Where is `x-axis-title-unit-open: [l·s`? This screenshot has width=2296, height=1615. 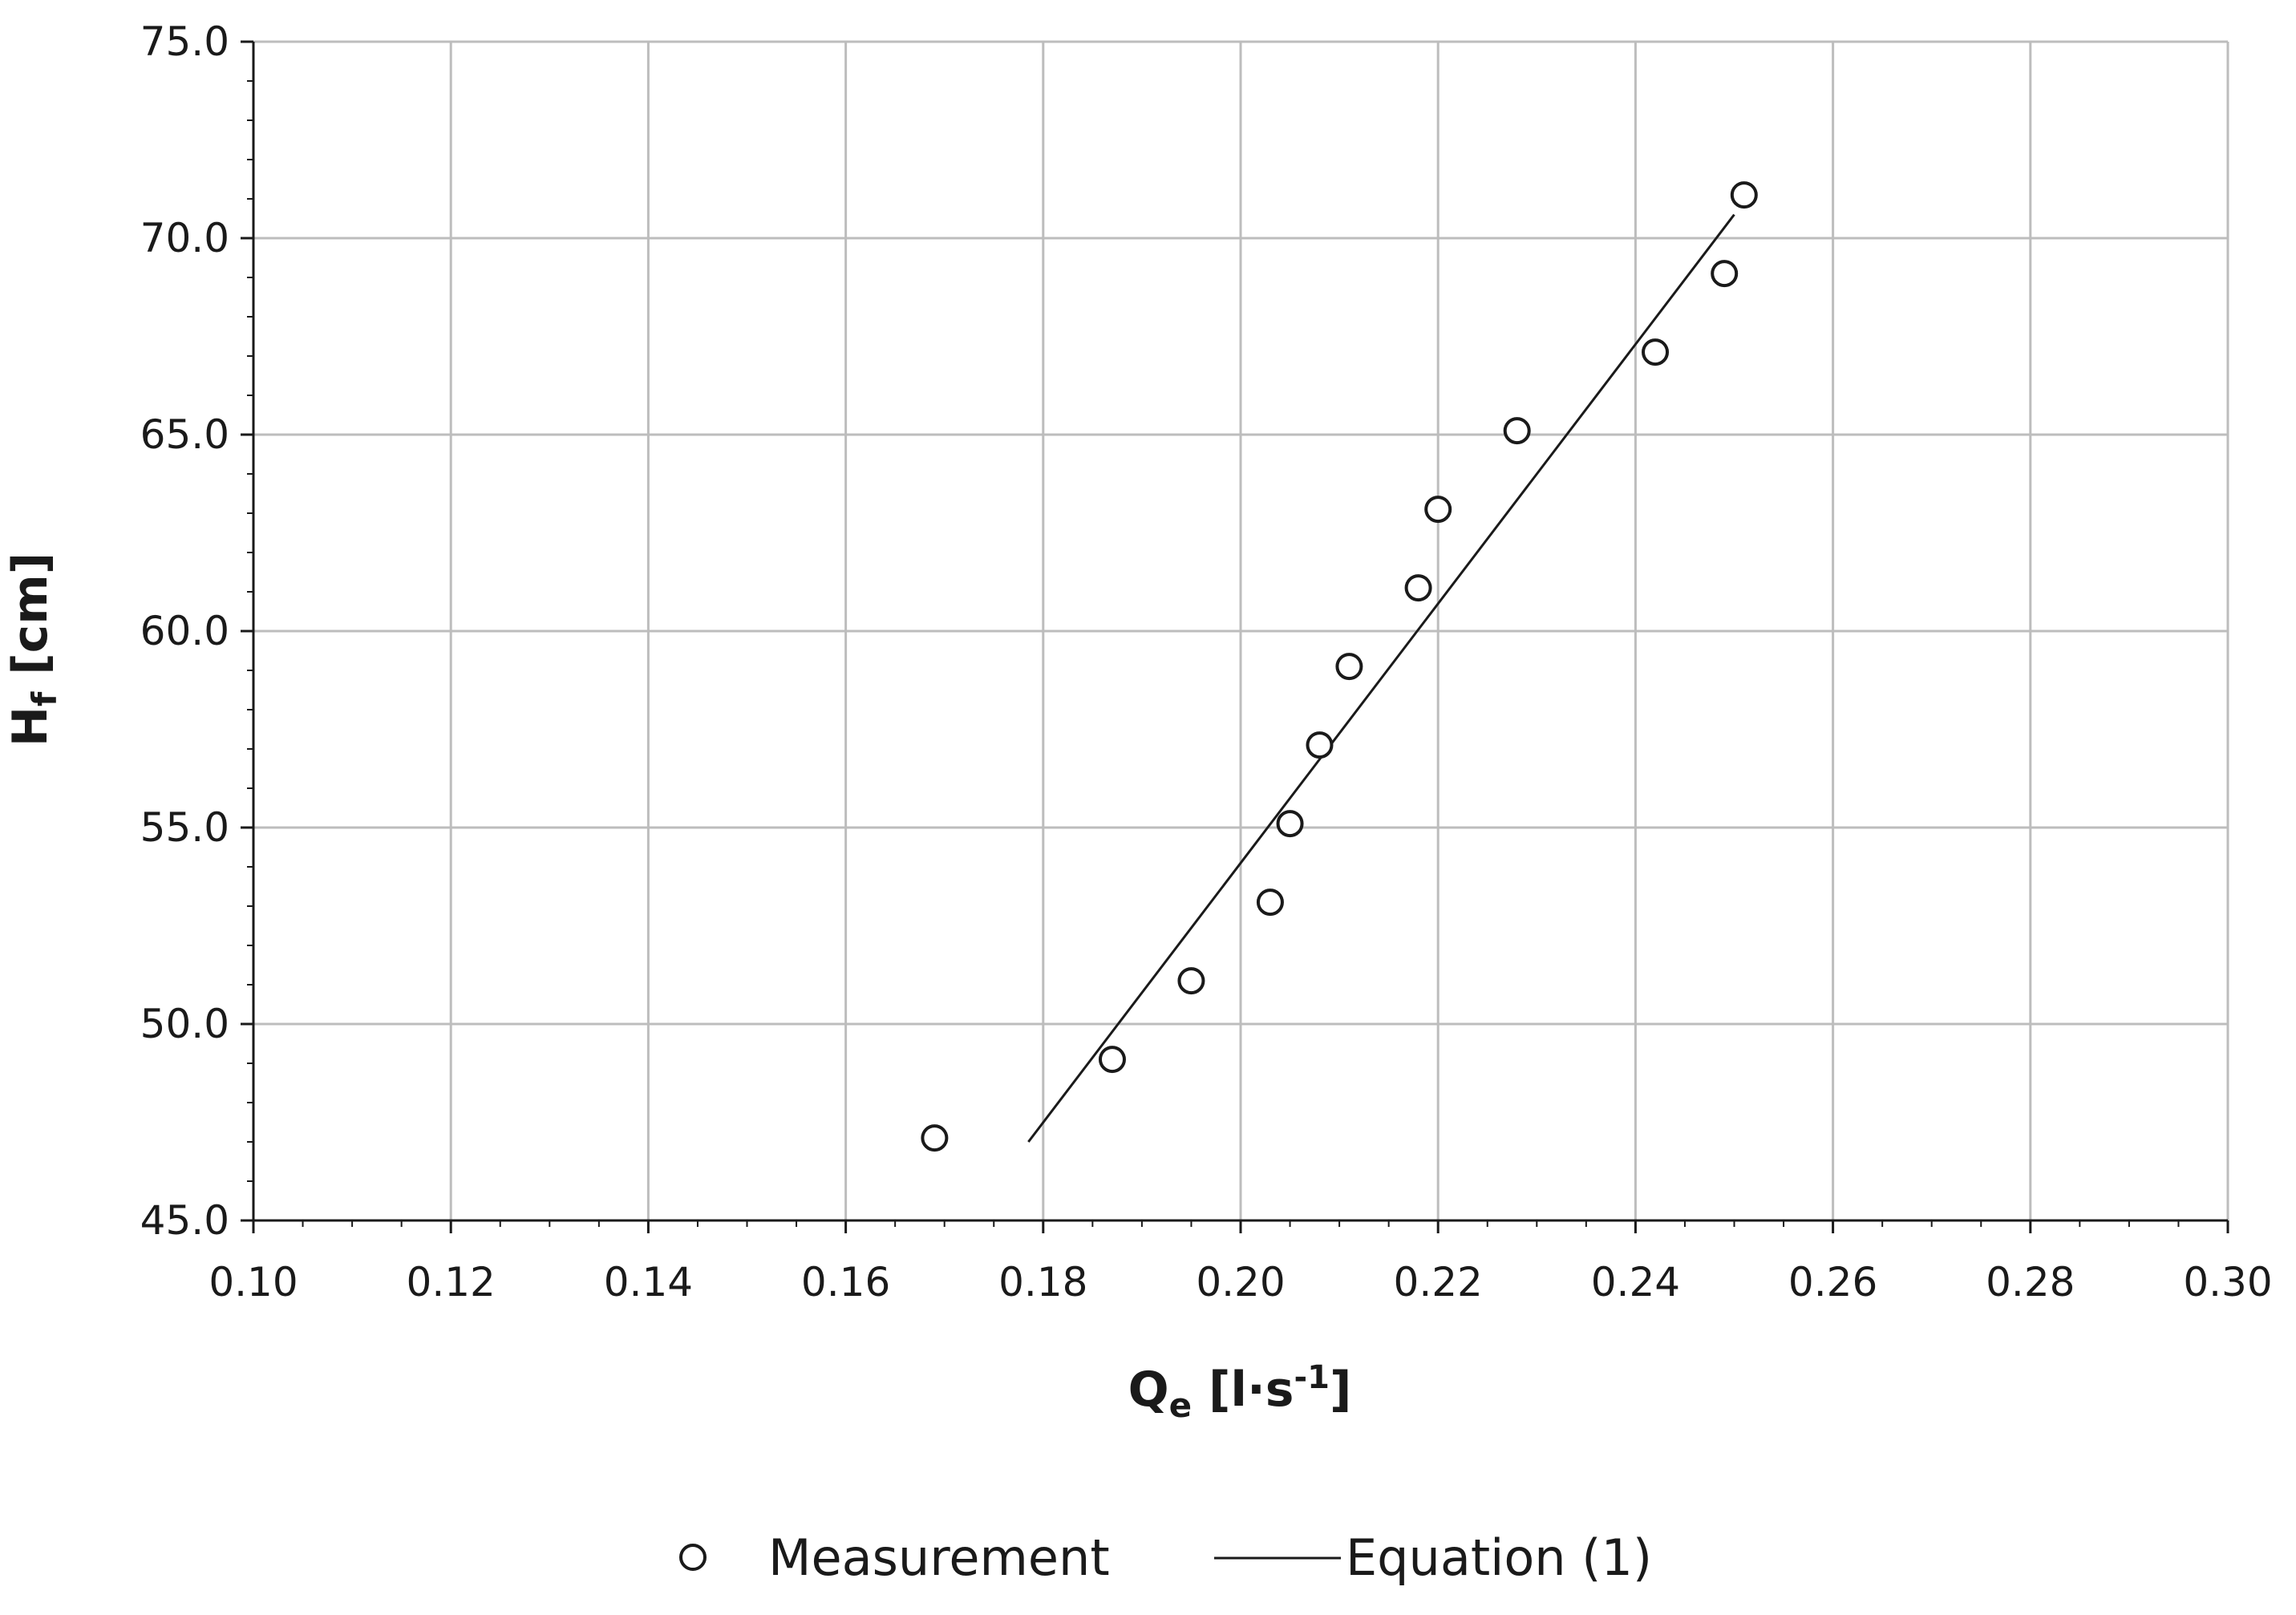
x-axis-title-unit-open: [l·s is located at coordinates (1243, 1390).